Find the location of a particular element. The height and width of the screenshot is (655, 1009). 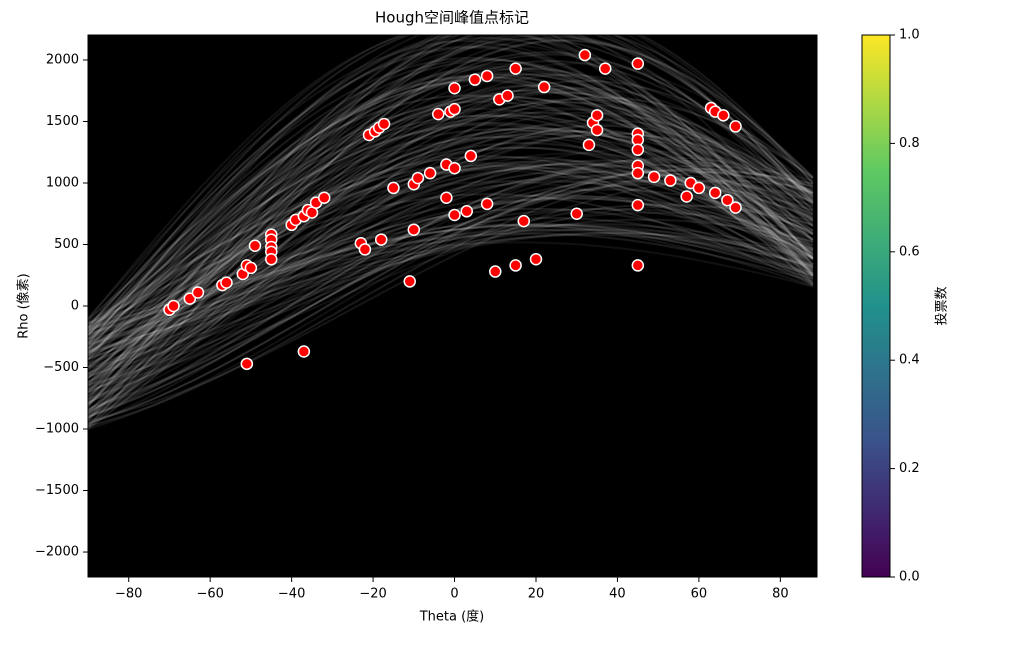

colorbar-tick-label: 0.6 is located at coordinates (909, 251).